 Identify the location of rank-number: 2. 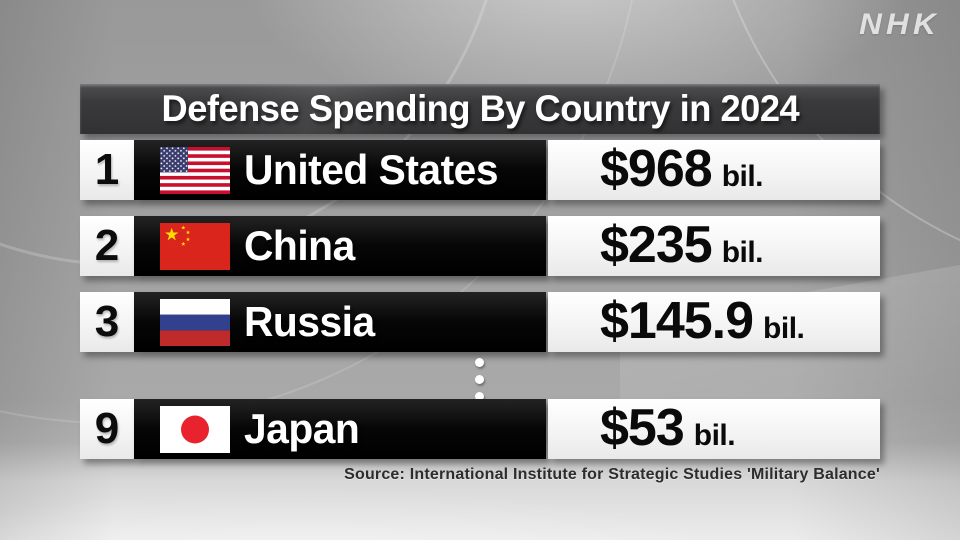
(107, 245).